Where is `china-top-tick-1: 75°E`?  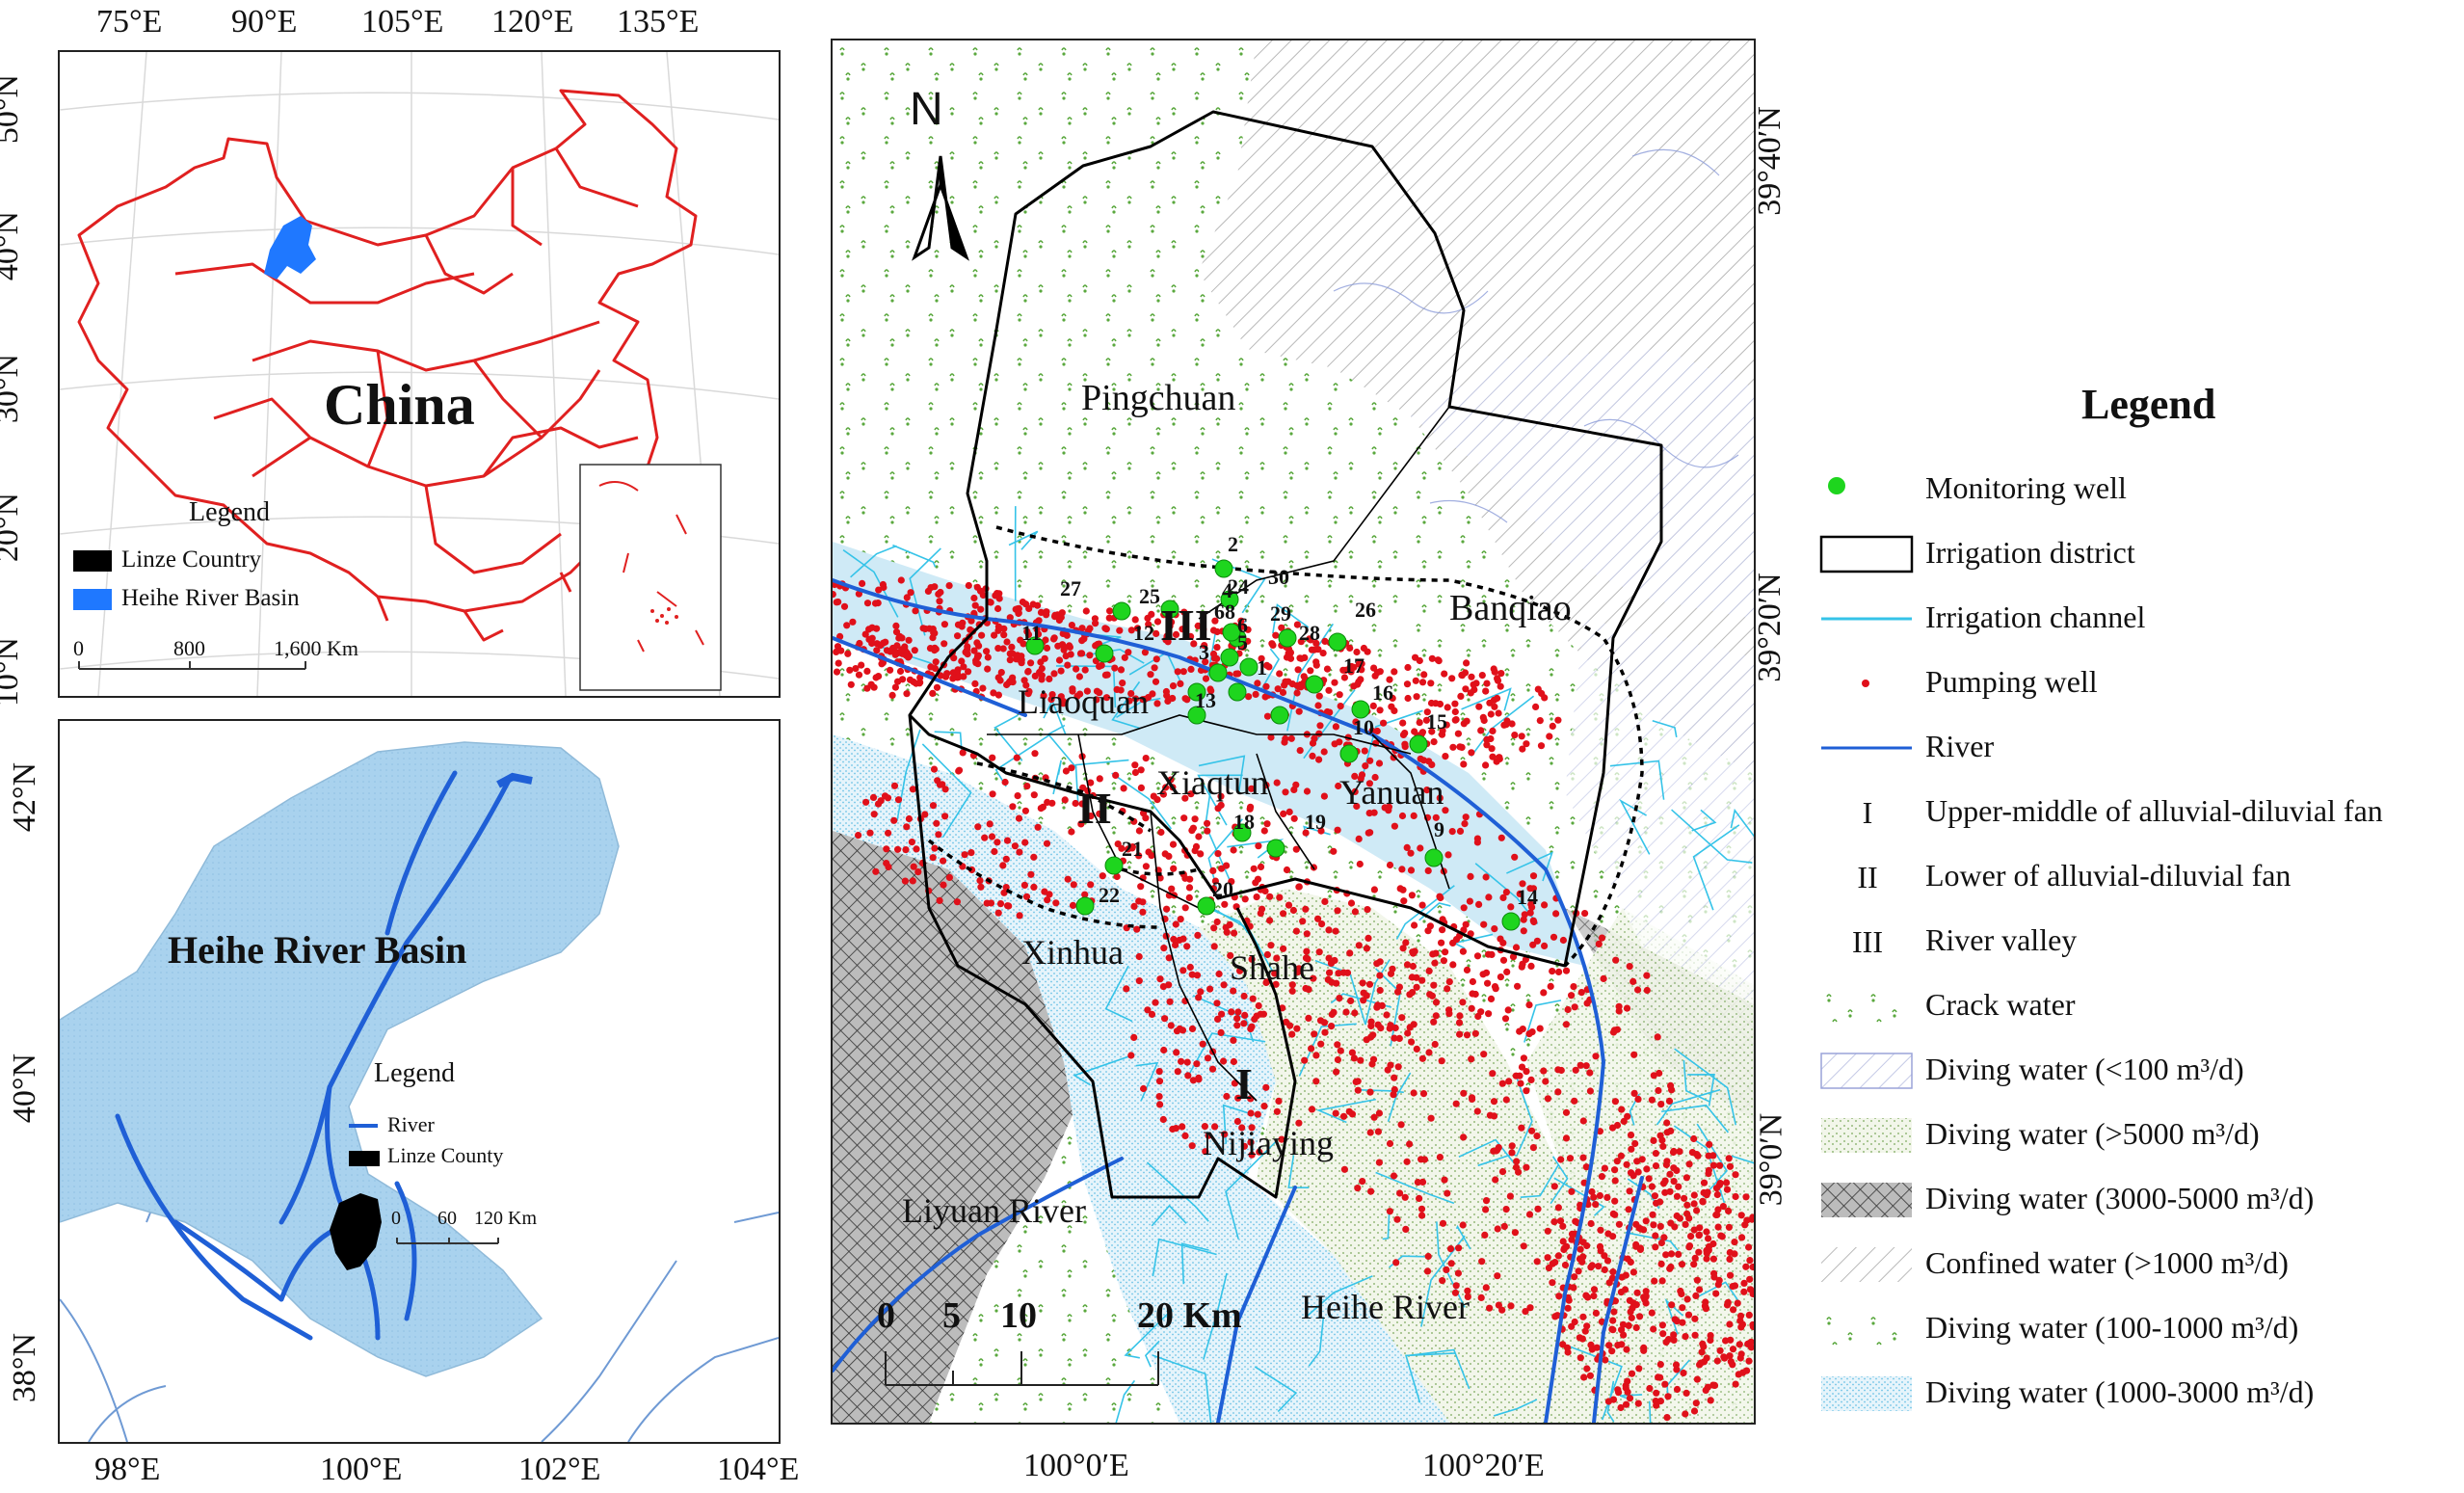 china-top-tick-1: 75°E is located at coordinates (129, 22).